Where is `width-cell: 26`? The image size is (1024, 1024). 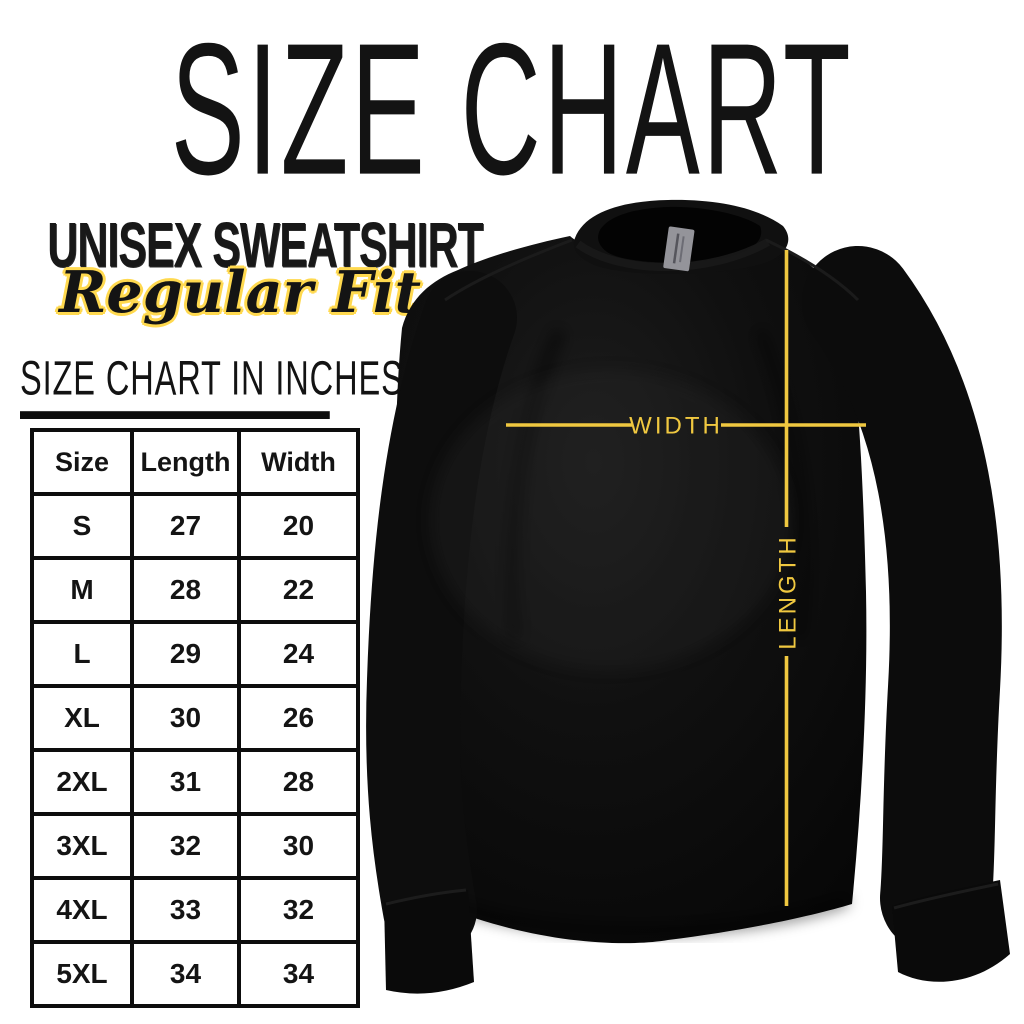
width-cell: 26 is located at coordinates (298, 718).